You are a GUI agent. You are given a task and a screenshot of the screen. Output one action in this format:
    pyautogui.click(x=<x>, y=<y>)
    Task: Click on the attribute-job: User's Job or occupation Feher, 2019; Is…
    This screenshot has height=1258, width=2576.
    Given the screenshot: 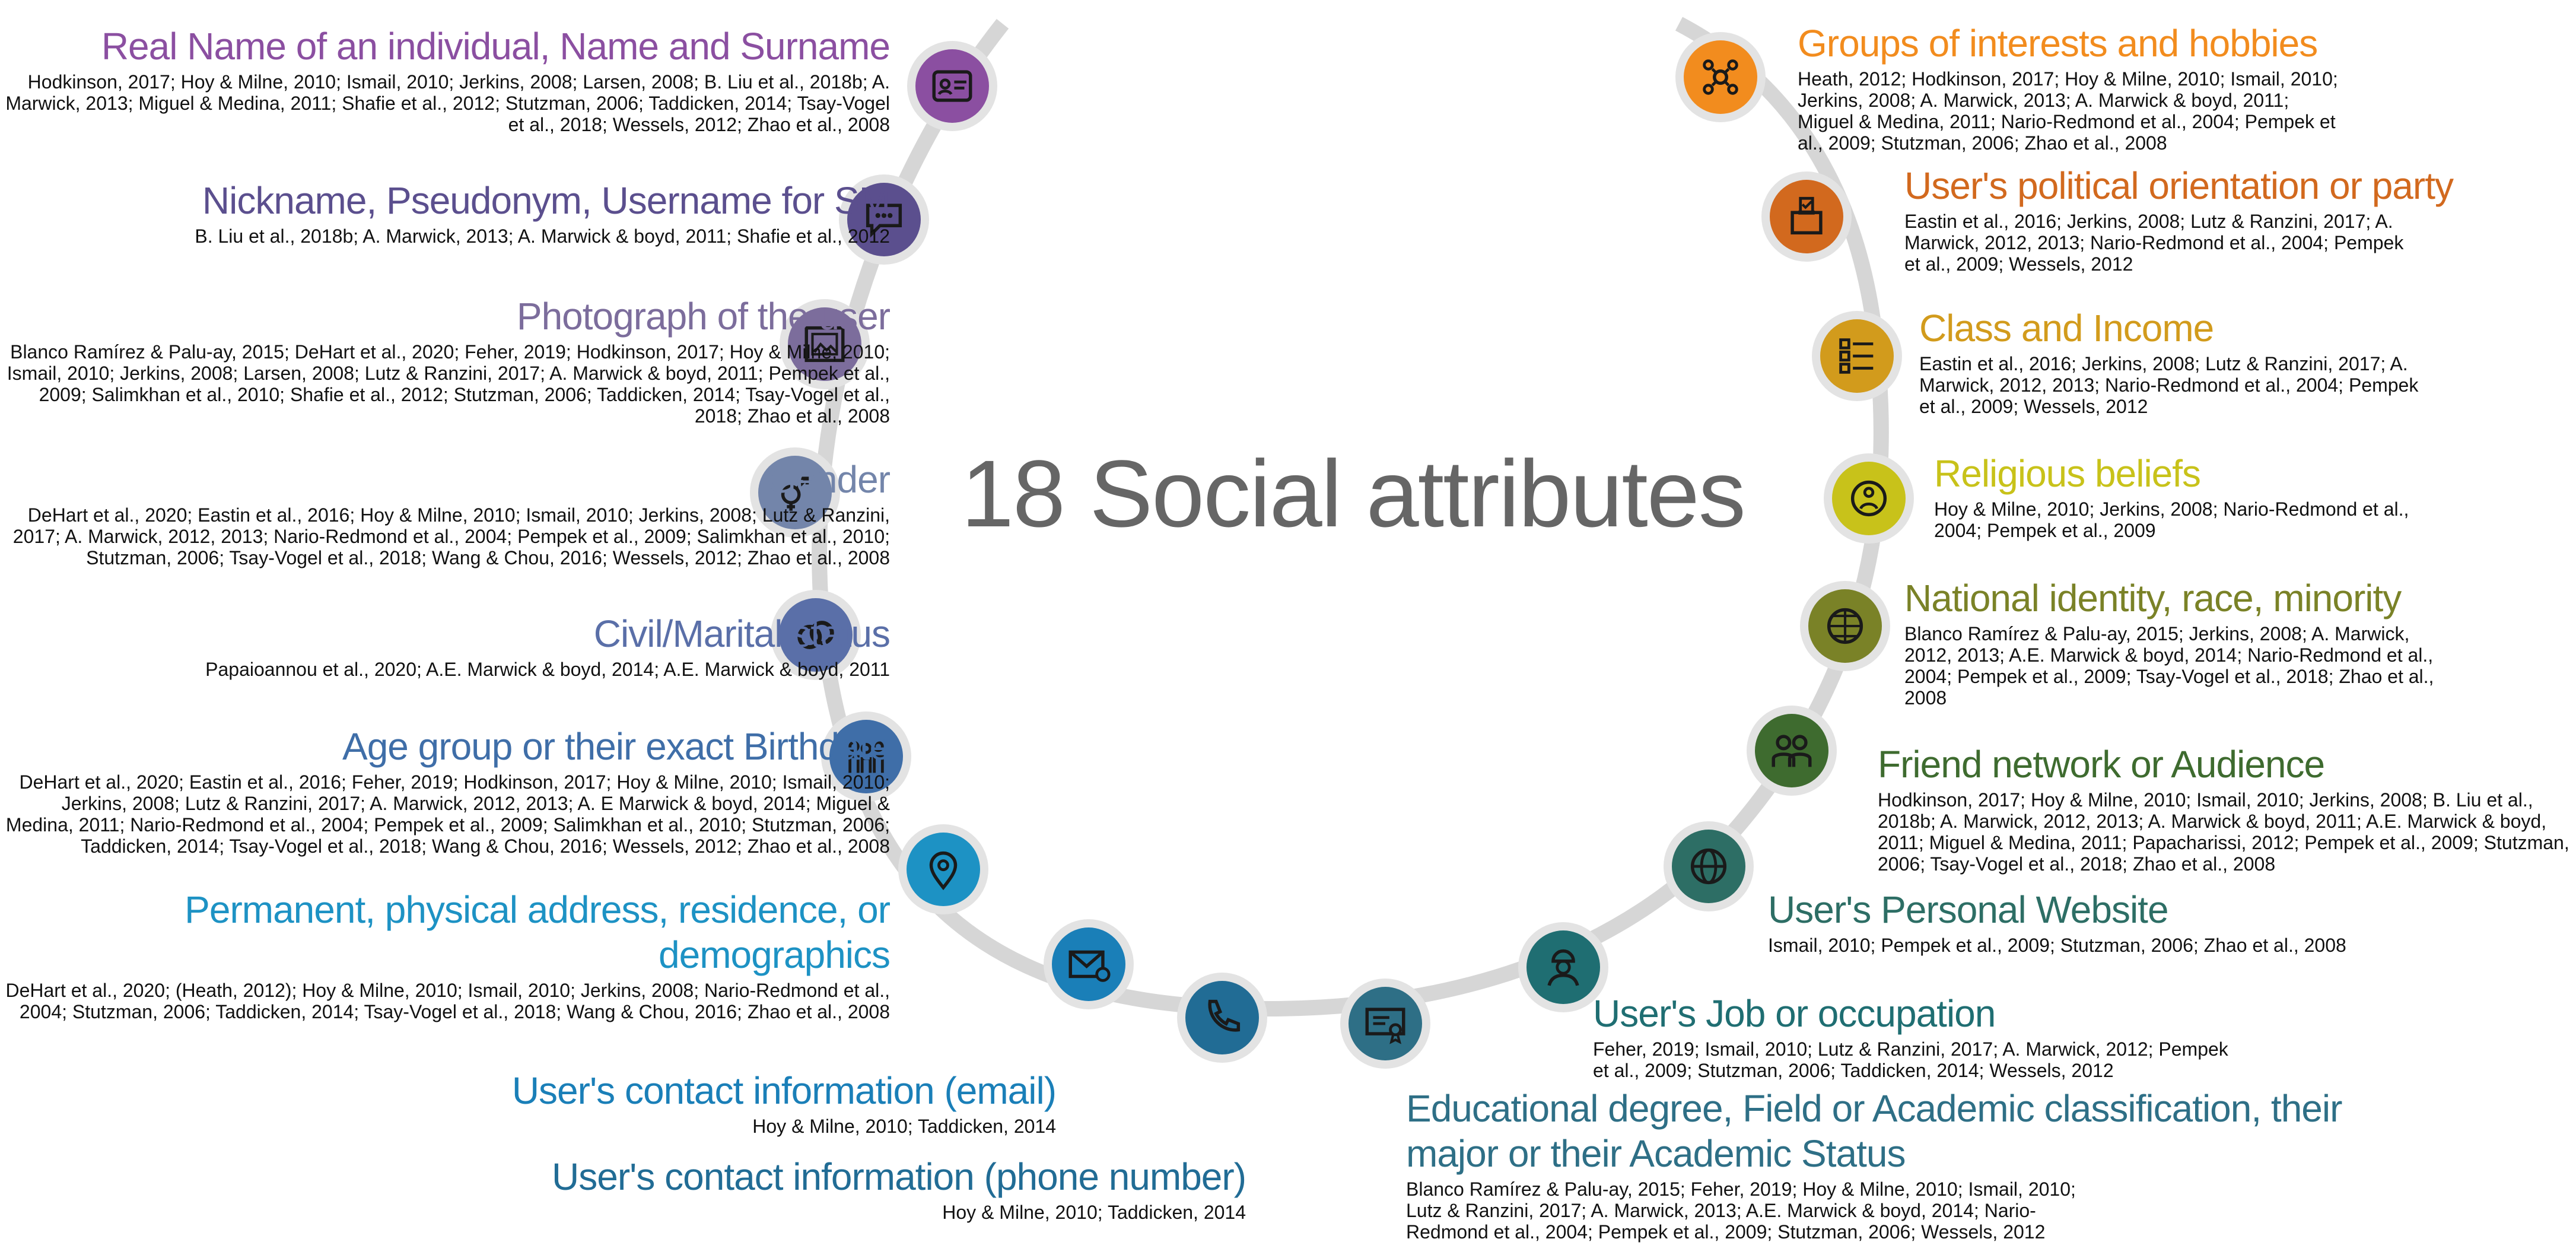 What is the action you would take?
    pyautogui.click(x=2038, y=1036)
    